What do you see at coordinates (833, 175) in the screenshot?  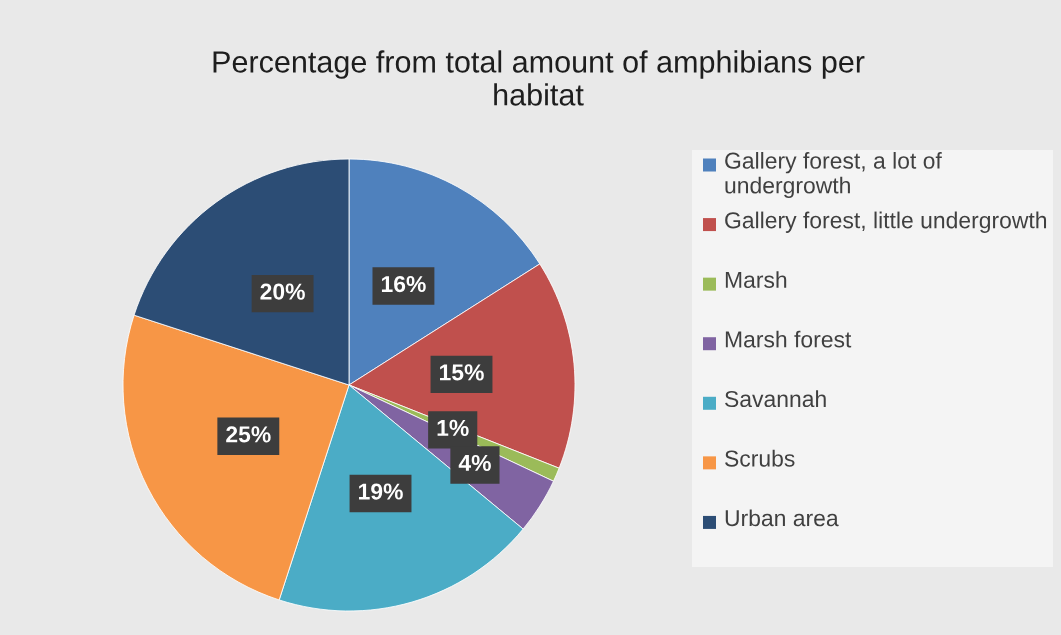 I see `legend-label: Gallery forest, a lot of undergrowth` at bounding box center [833, 175].